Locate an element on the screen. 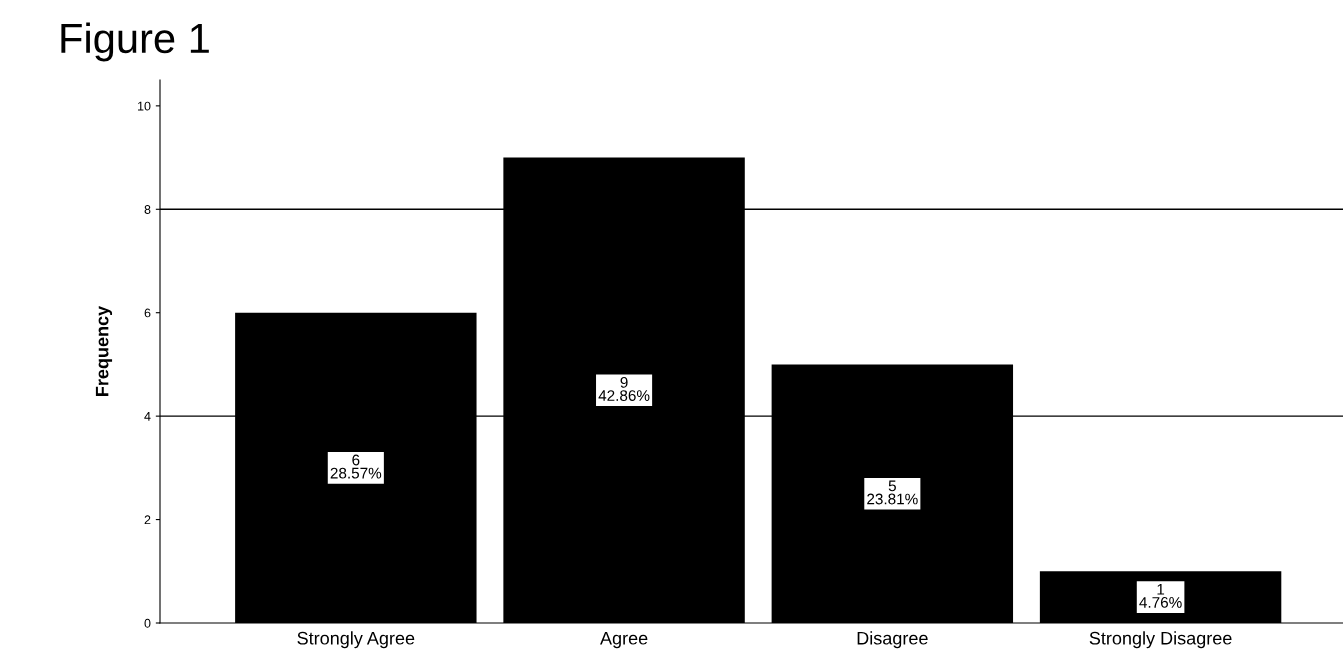 The image size is (1343, 668). y-tick-label: 10 is located at coordinates (144, 106).